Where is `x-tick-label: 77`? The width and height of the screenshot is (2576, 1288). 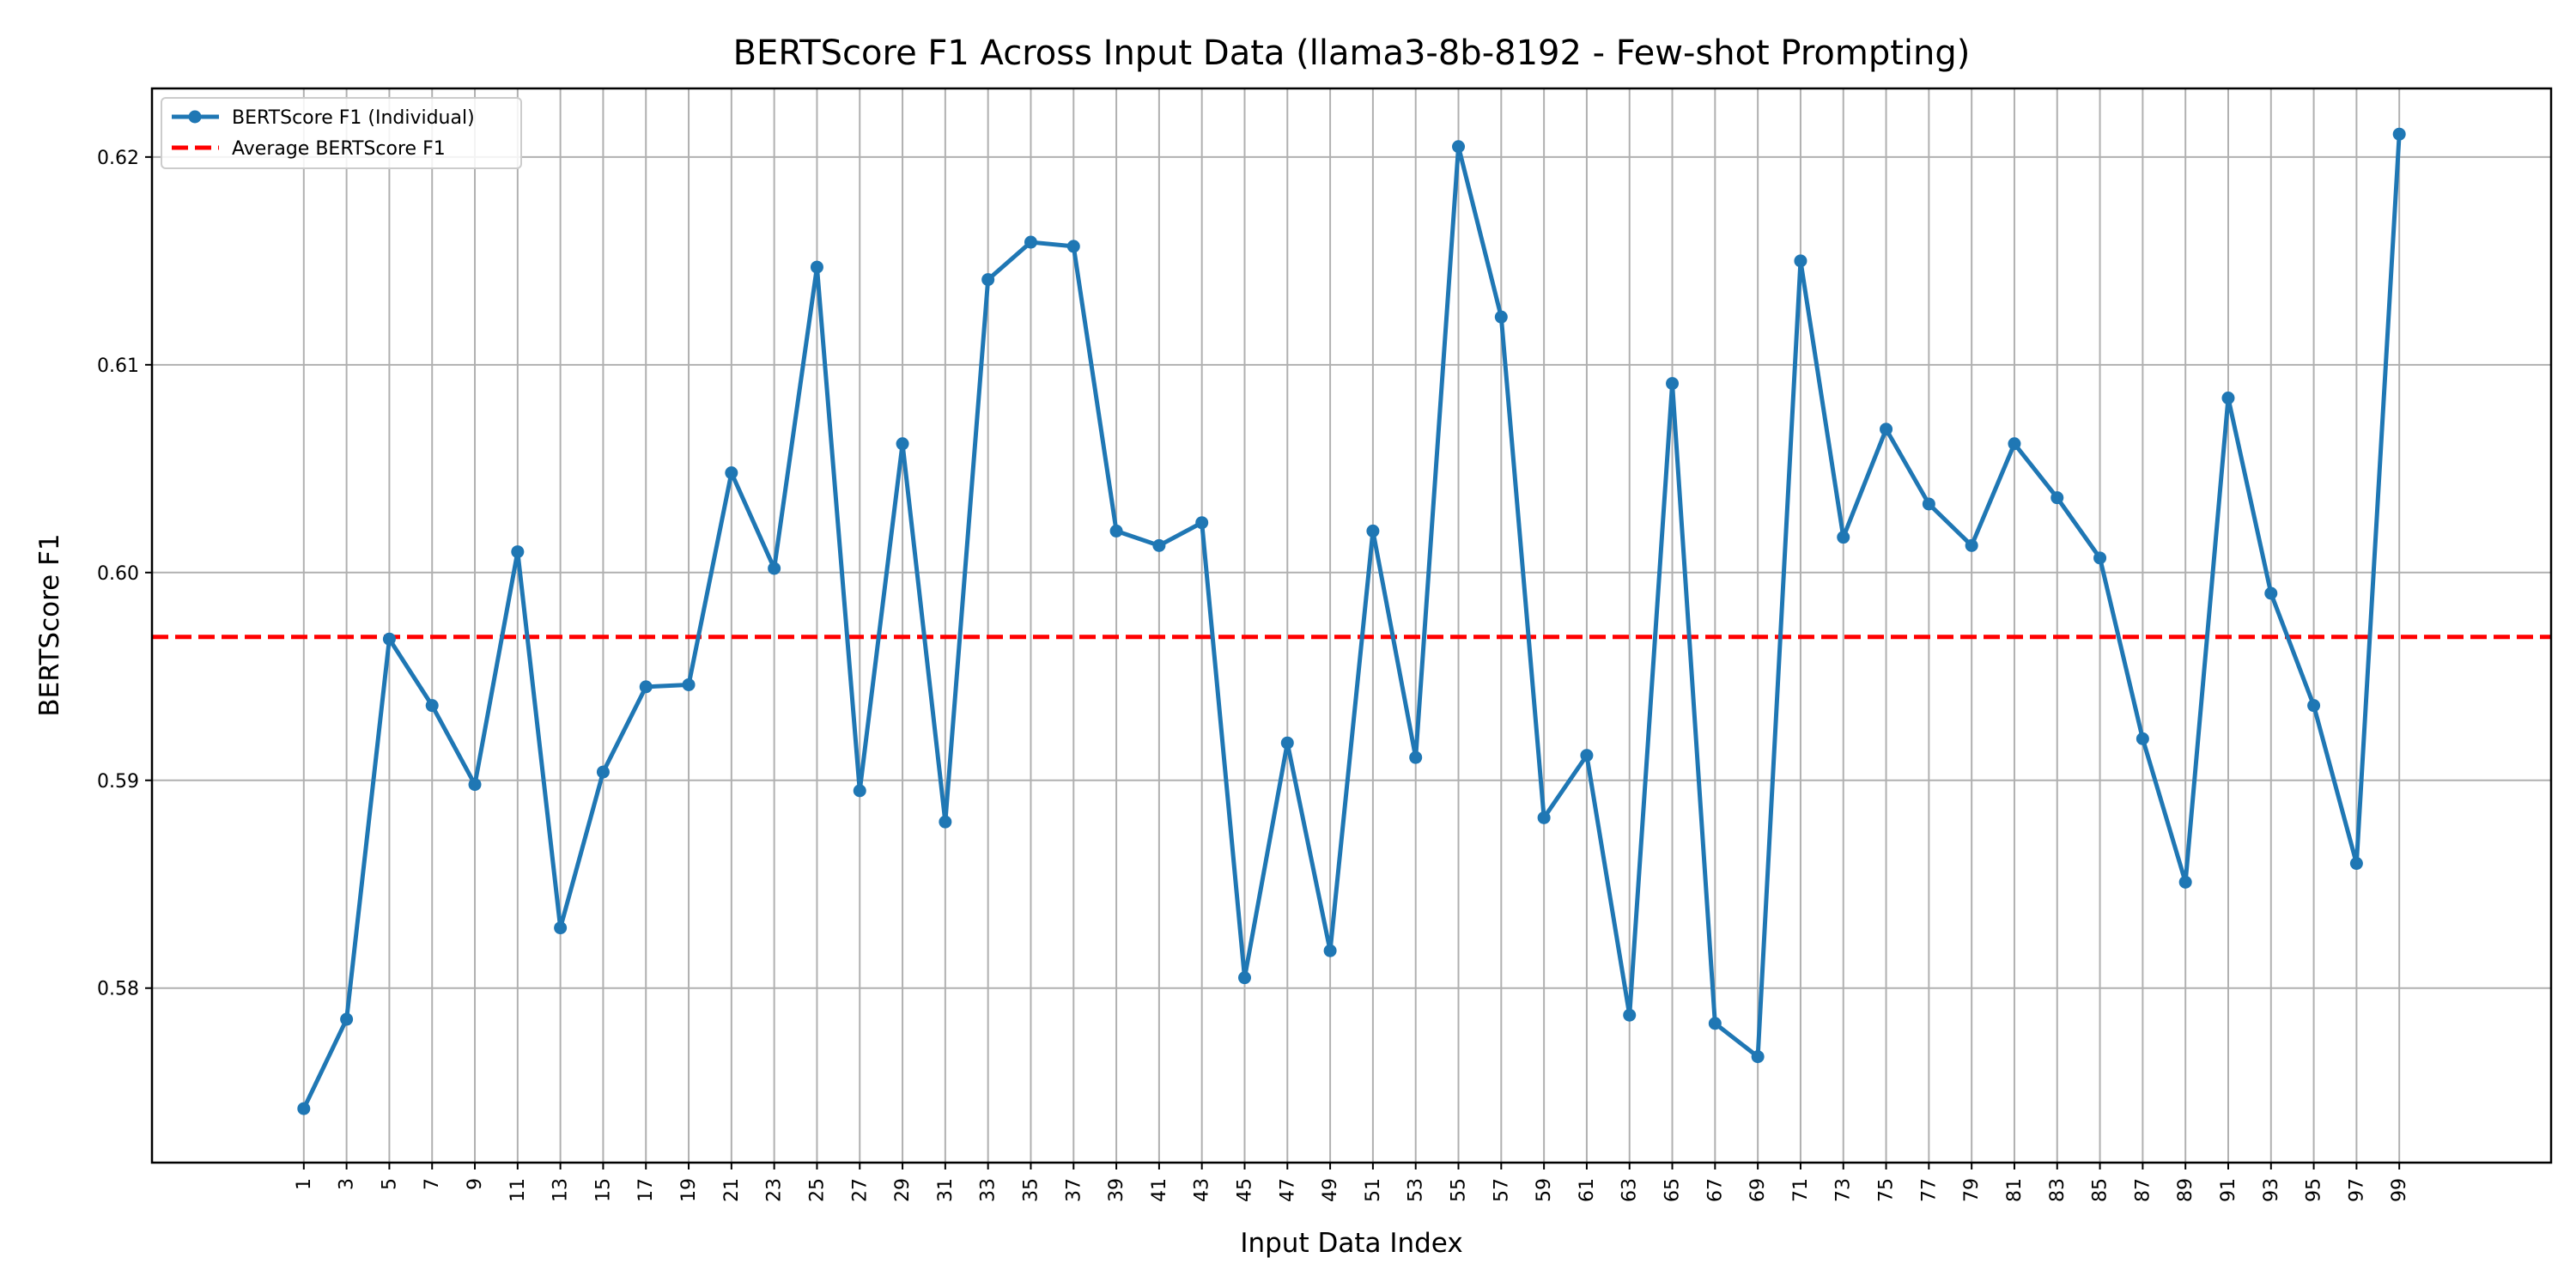
x-tick-label: 77 is located at coordinates (1929, 1190).